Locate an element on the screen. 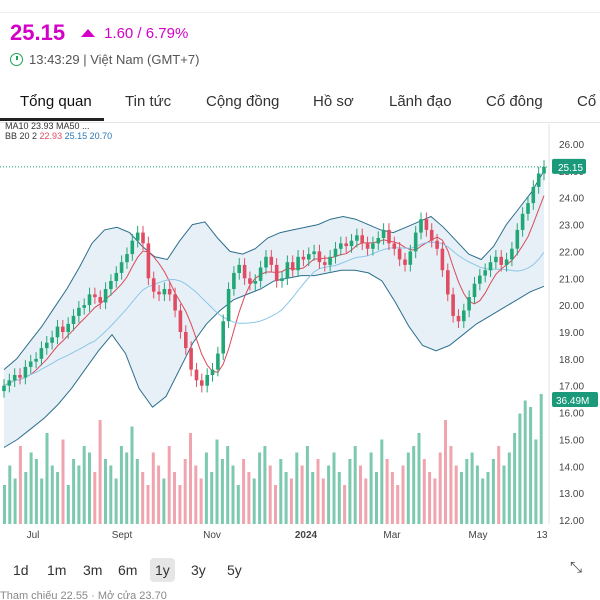 The image size is (600, 600). tab-profile: Hồ sơ is located at coordinates (333, 101).